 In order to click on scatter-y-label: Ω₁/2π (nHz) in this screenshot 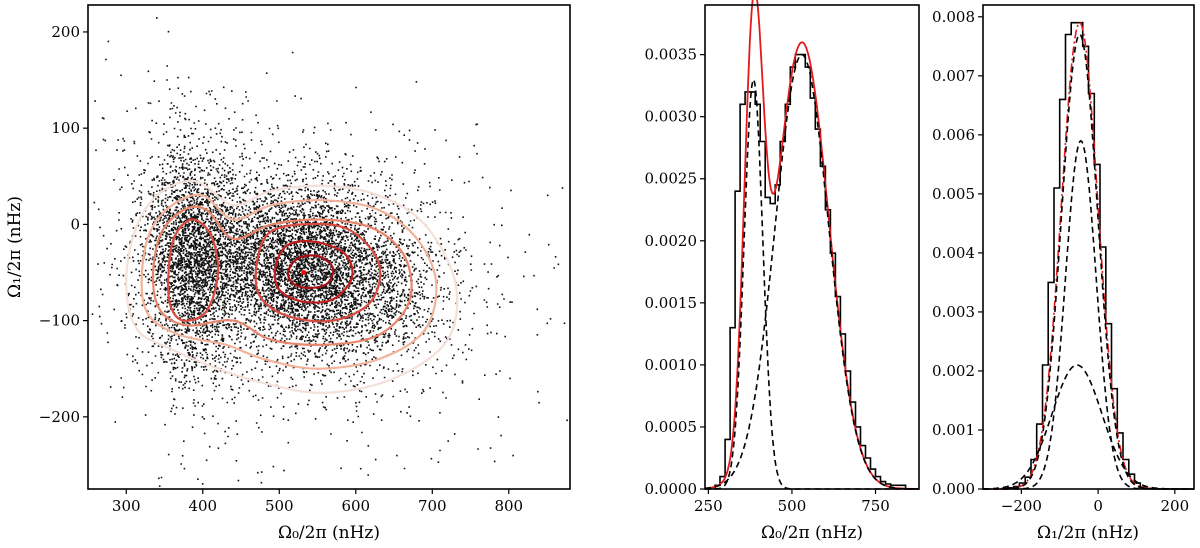, I will do `click(15, 247)`.